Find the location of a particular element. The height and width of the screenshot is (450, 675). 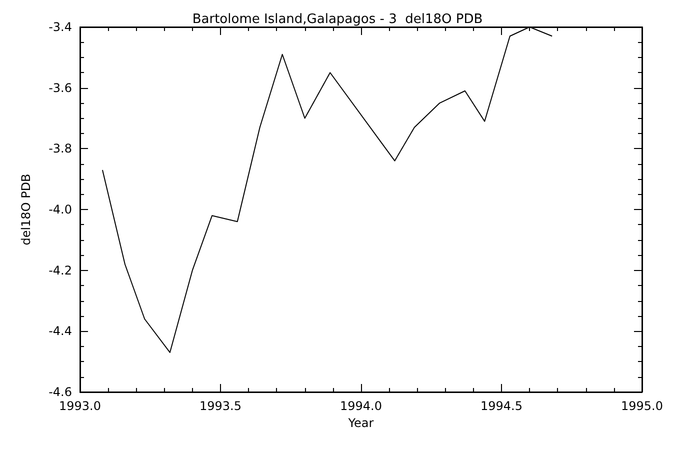

chart-title: Bartolome Island,Galapagos - 3 del18O PDB is located at coordinates (337, 19).